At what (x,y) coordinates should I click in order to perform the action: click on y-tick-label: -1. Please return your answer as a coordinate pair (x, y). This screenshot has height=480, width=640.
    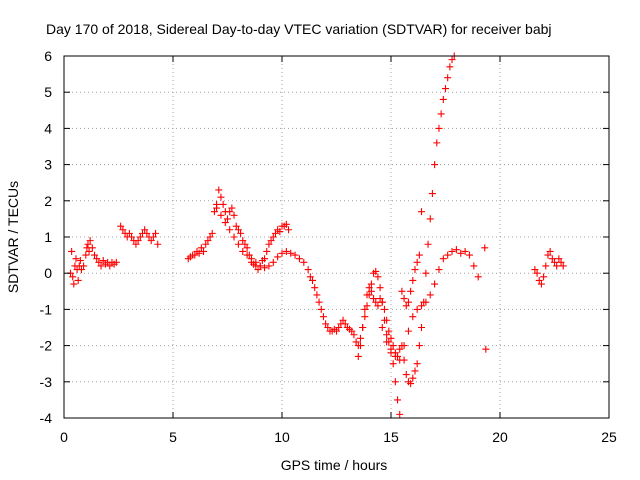
    Looking at the image, I should click on (46, 309).